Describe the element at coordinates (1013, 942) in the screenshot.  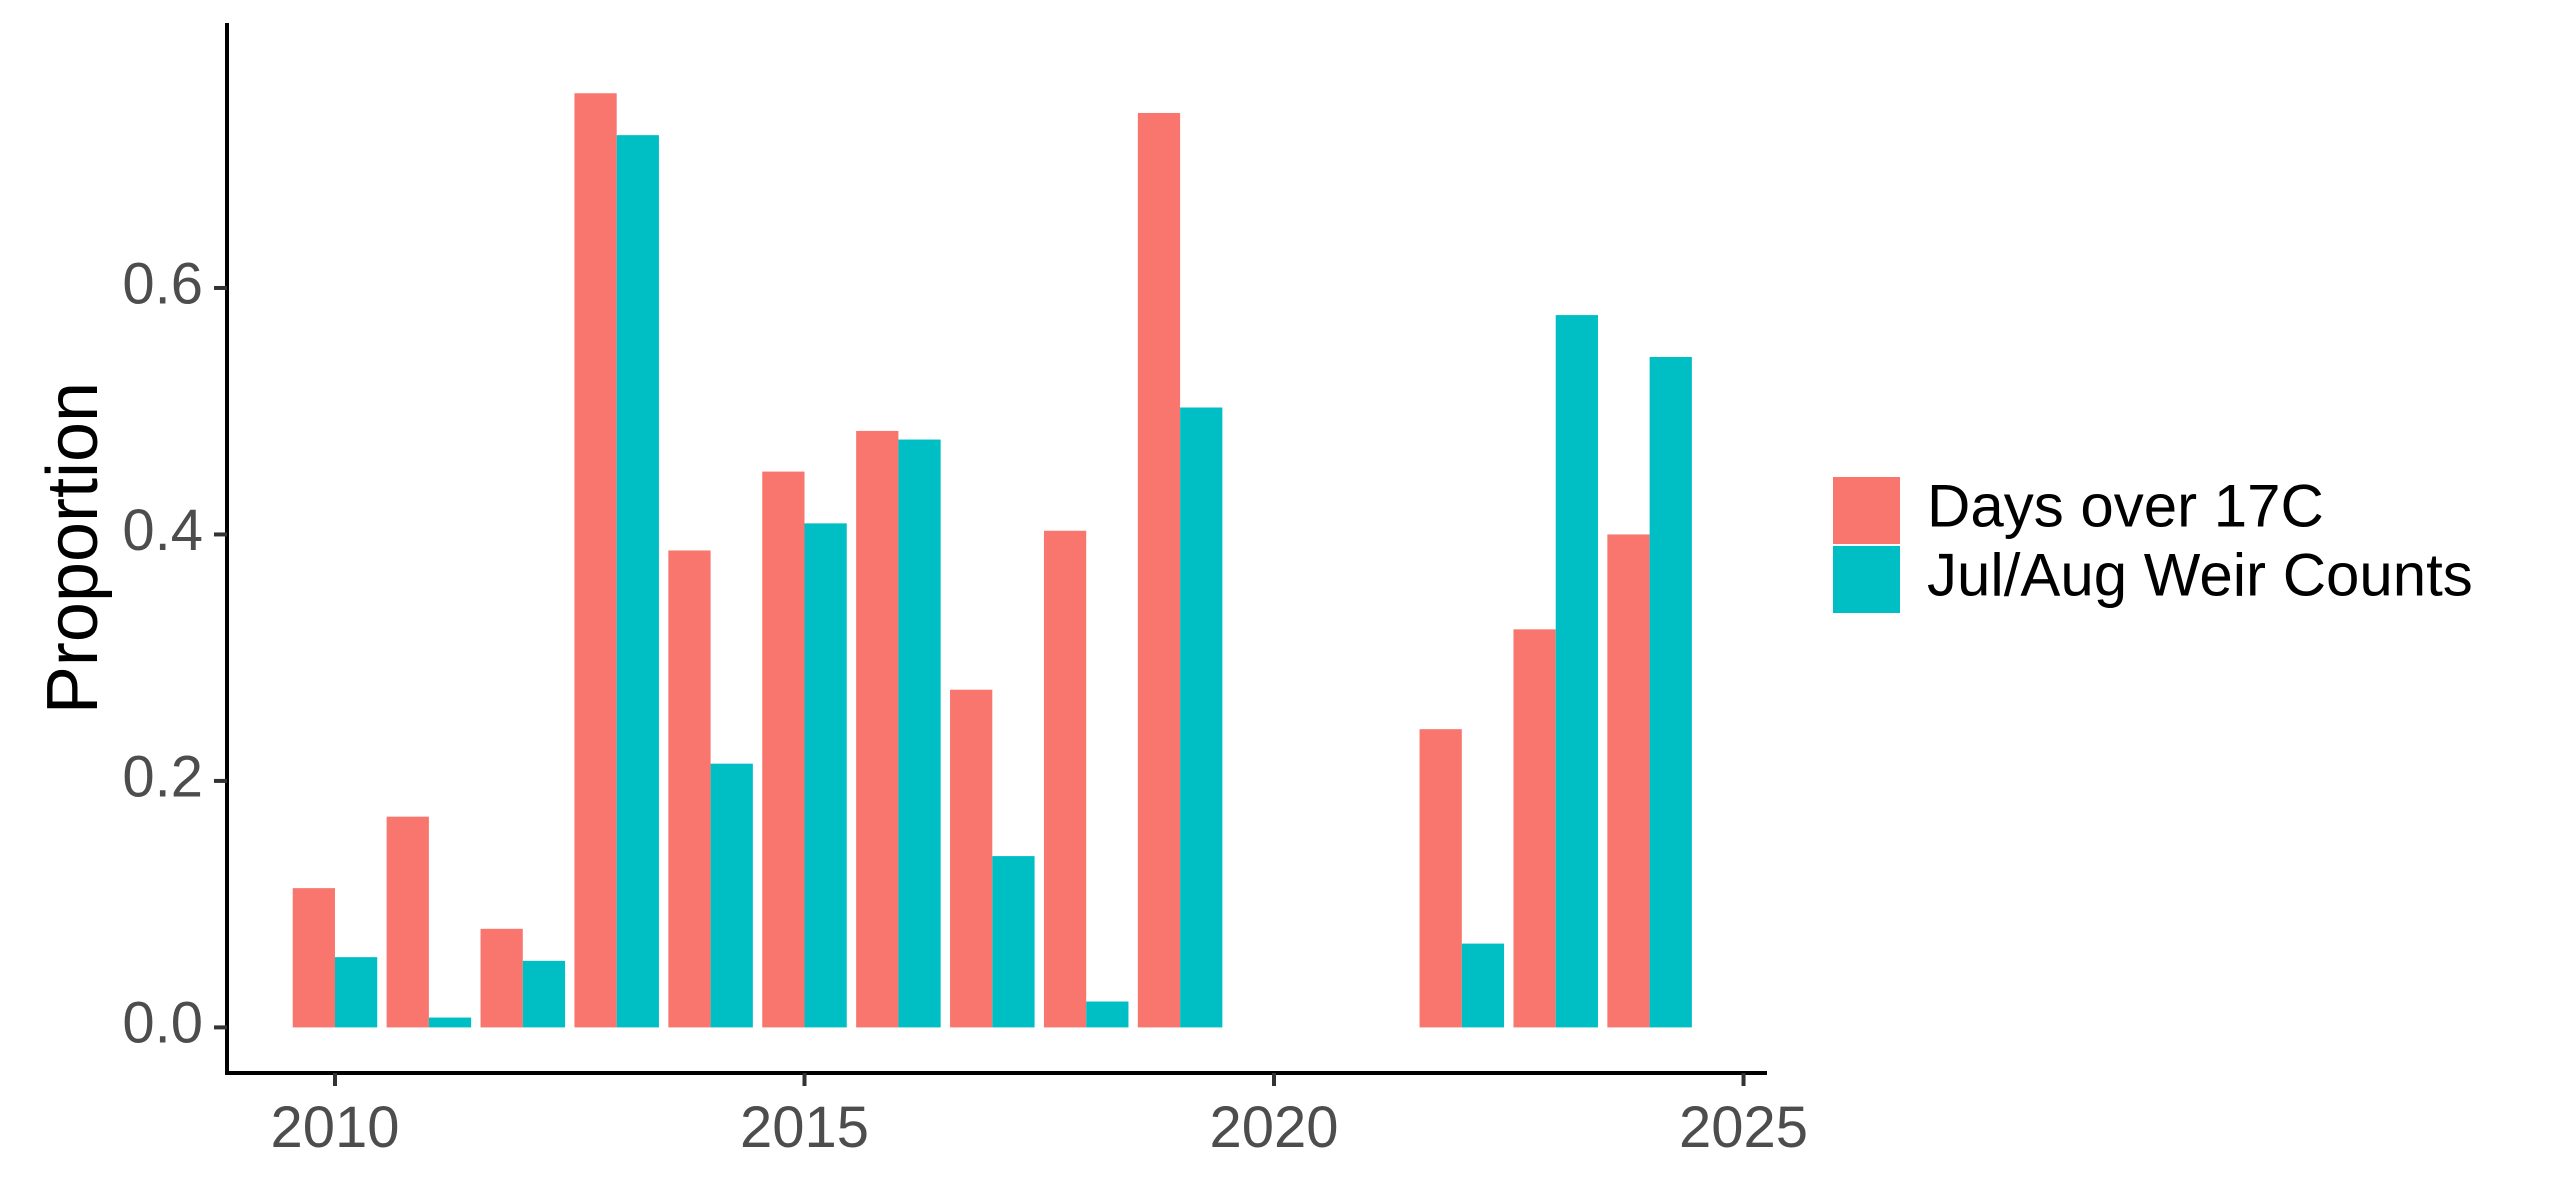
I see `bar-weir-counts-2017` at that location.